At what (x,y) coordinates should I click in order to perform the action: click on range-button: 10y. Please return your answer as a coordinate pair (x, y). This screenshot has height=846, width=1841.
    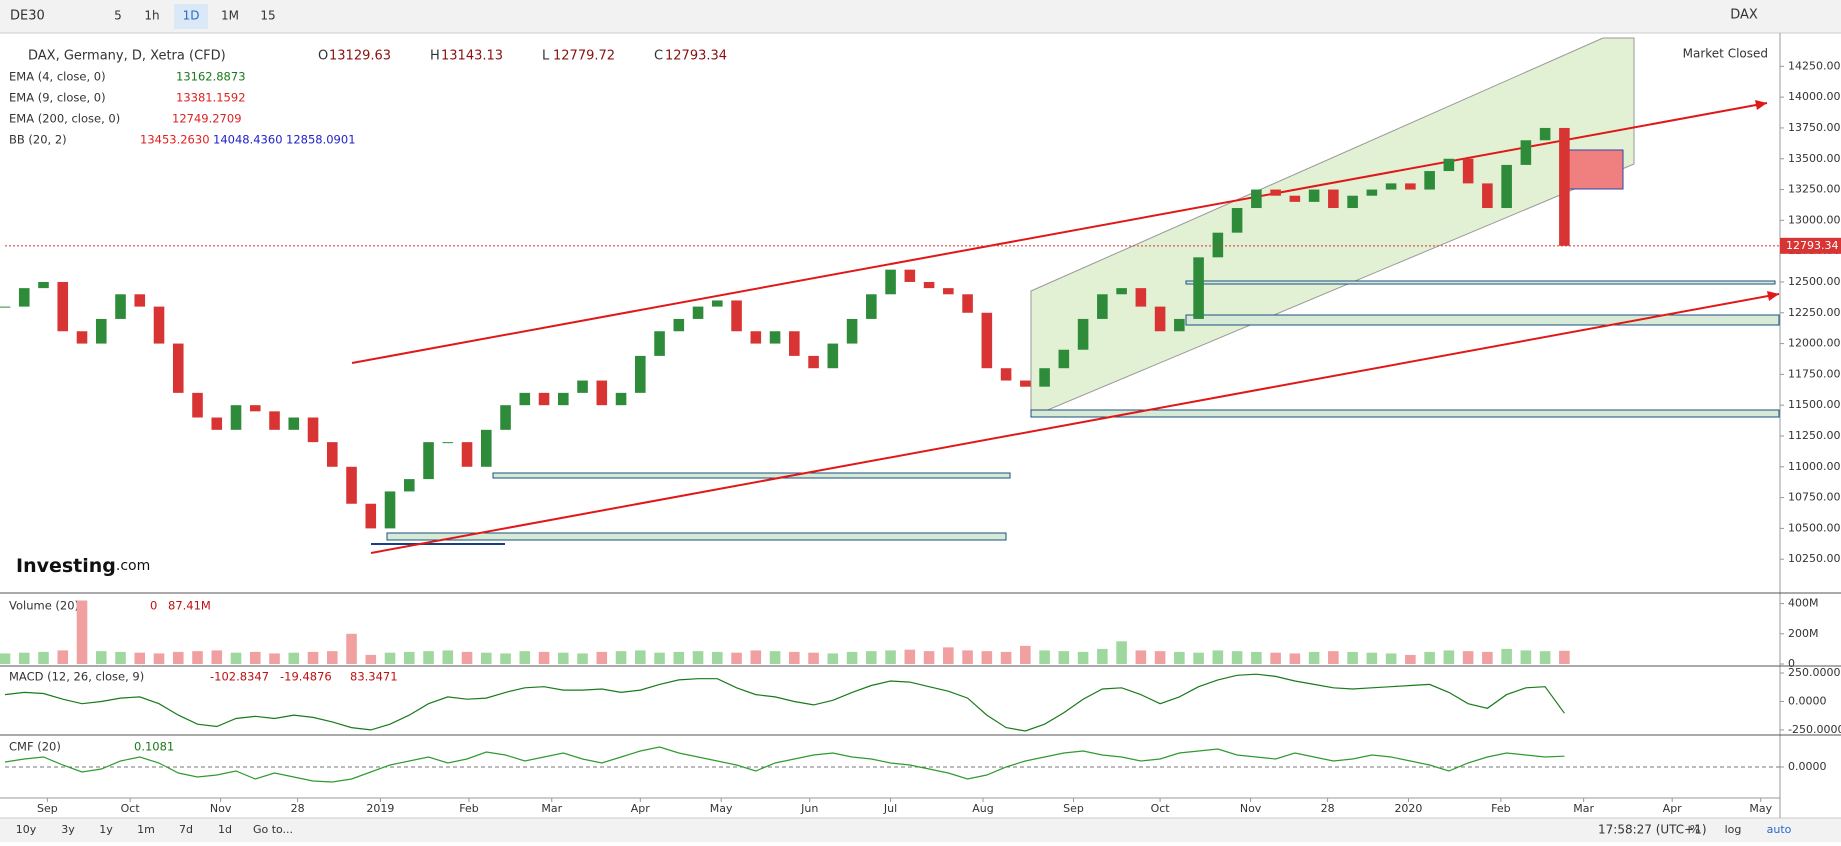
    Looking at the image, I should click on (26, 829).